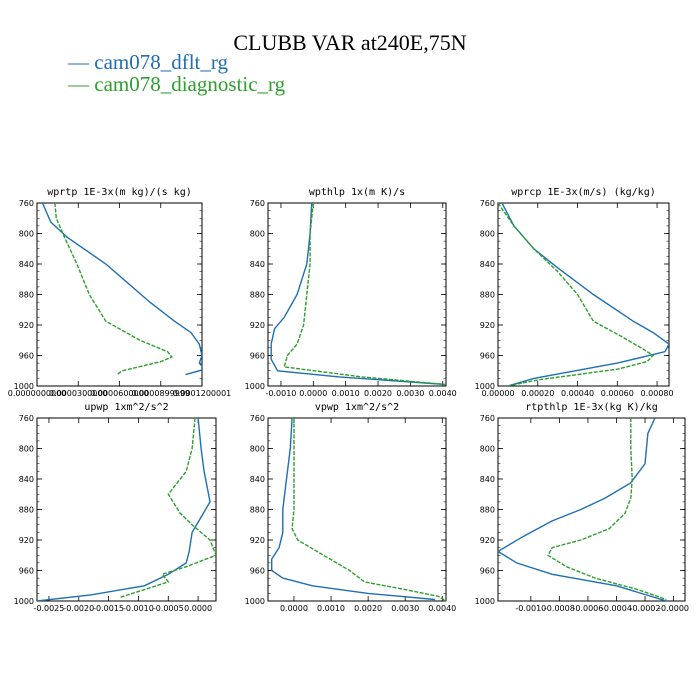 This screenshot has width=700, height=700. I want to click on x-tick-label: 0.0001200001, so click(202, 393).